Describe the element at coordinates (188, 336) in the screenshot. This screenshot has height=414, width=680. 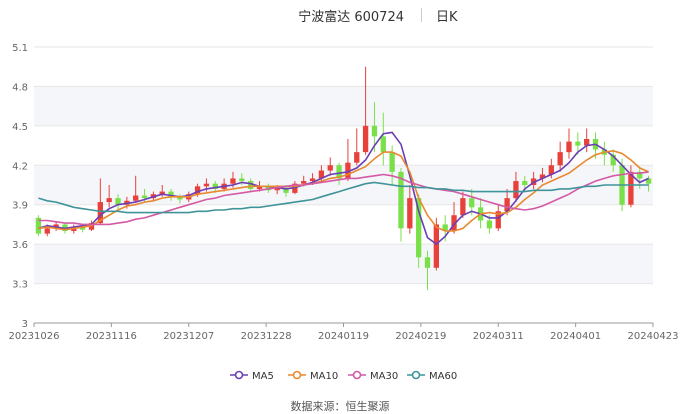
I see `x-tick-label: 20231207` at that location.